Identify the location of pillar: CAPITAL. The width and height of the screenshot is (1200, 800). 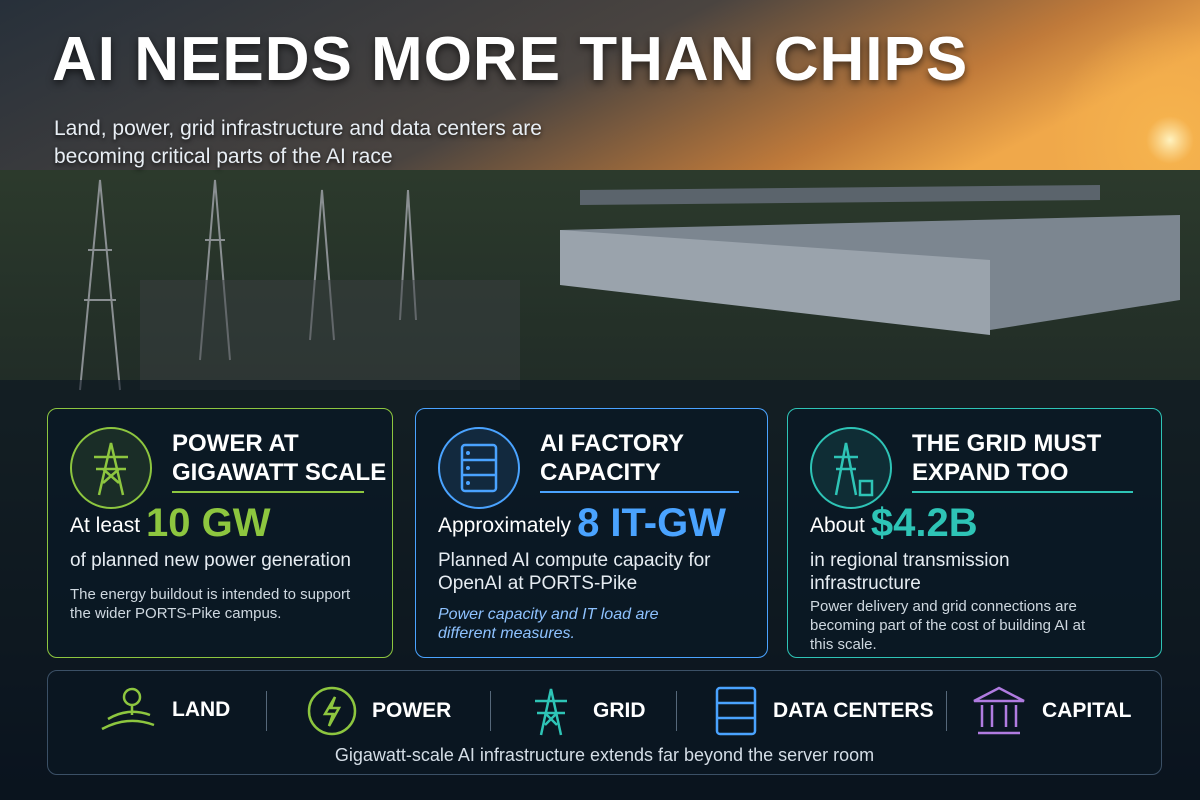
(1050, 711).